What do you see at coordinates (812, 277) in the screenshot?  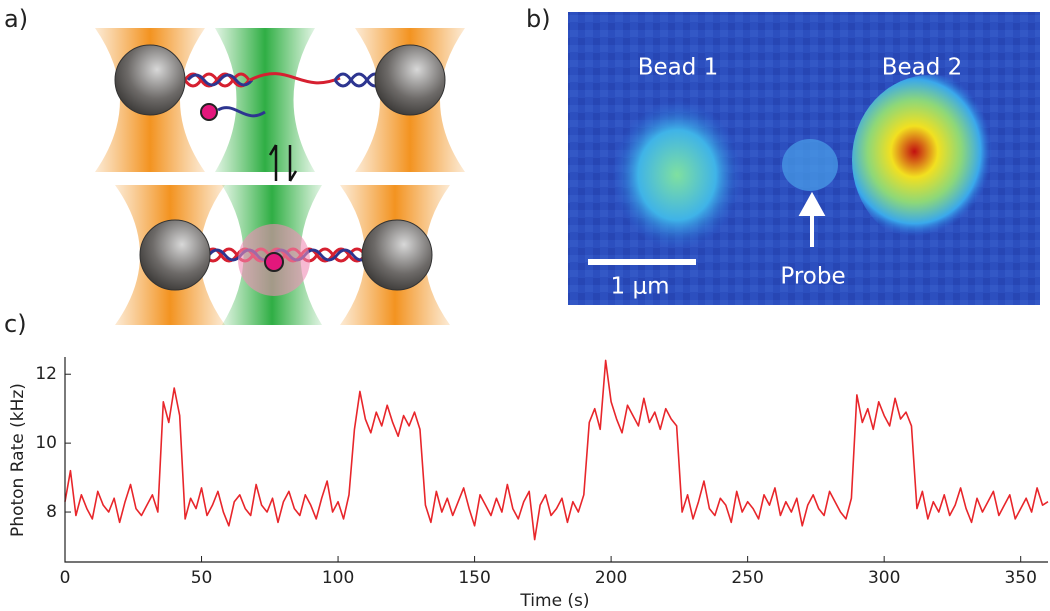 I see `image-label: Probe` at bounding box center [812, 277].